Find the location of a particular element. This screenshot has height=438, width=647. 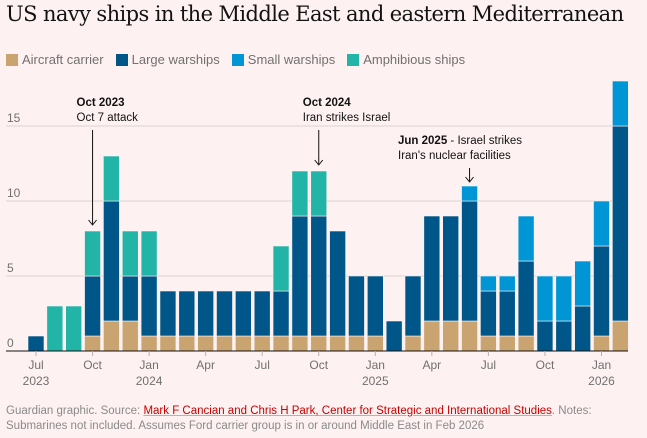

y-tick-label: 5 is located at coordinates (10, 268).